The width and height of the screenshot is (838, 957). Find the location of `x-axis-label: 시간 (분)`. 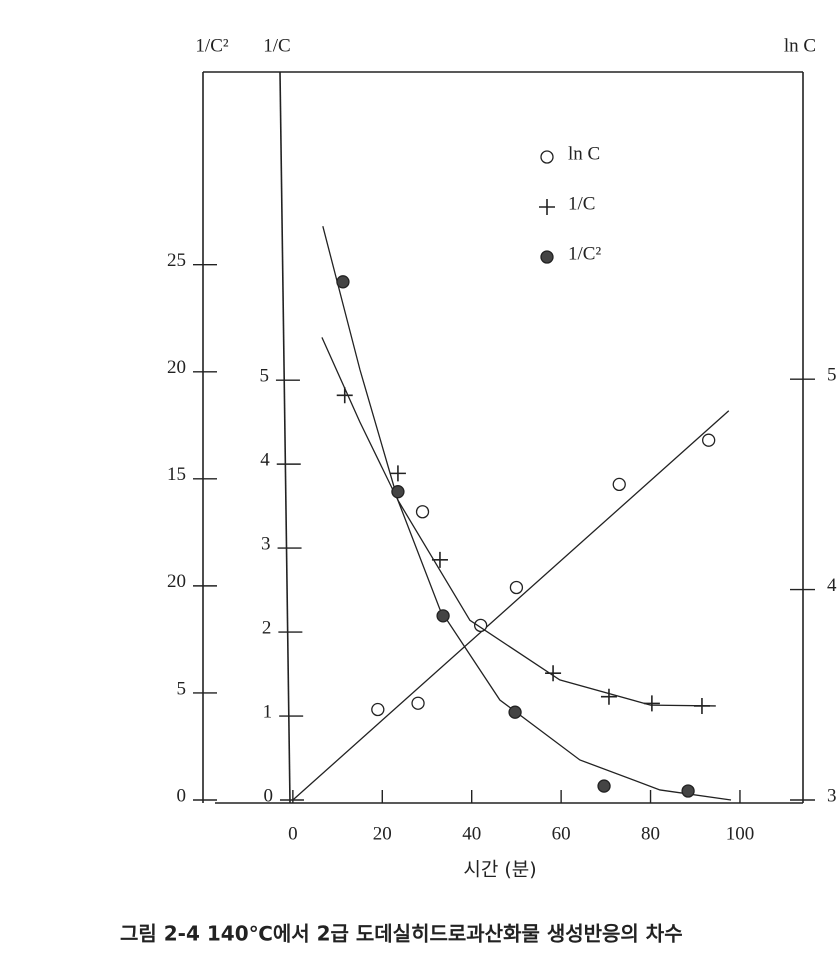

x-axis-label: 시간 (분) is located at coordinates (499, 870).